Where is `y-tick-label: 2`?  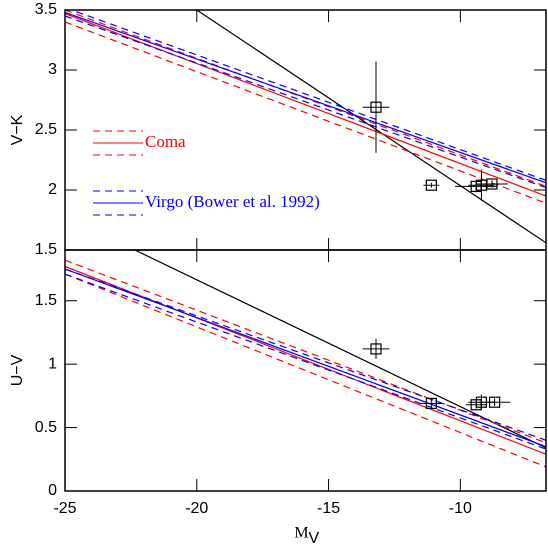
y-tick-label: 2 is located at coordinates (52, 189).